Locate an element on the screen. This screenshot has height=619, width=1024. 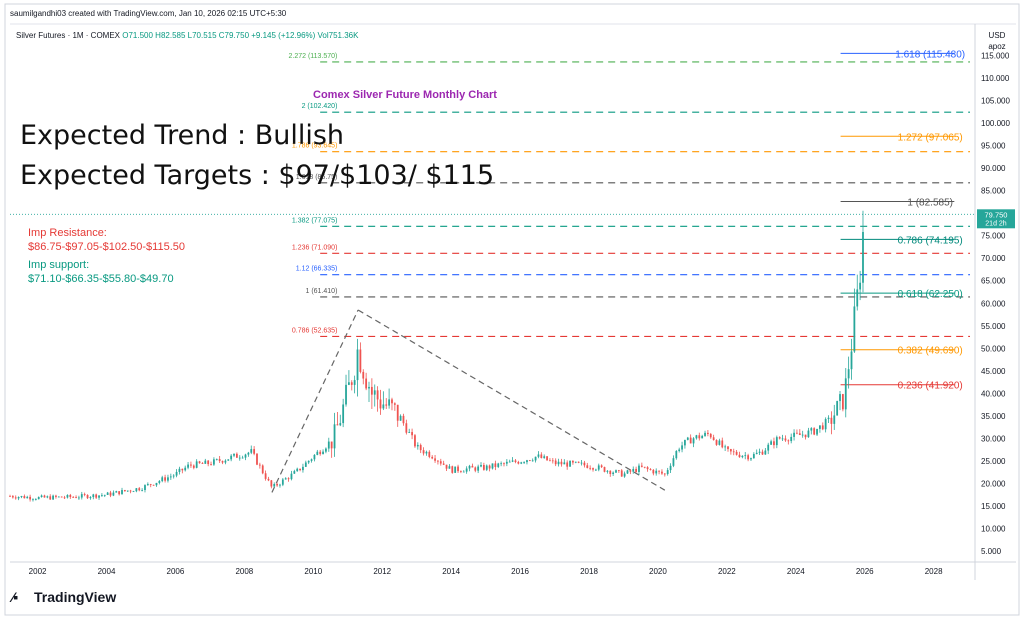
symbol-name: Silver Futures · 1M · COMEX is located at coordinates (68, 35).